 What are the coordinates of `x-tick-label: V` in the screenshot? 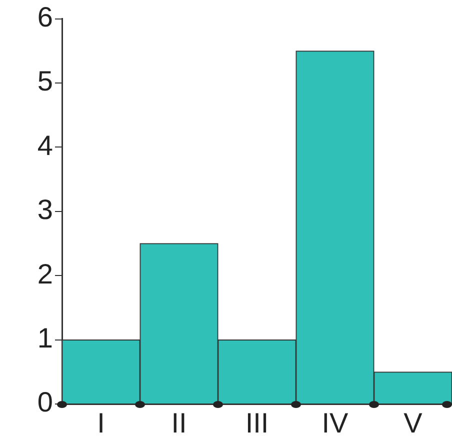 It's located at (413, 423).